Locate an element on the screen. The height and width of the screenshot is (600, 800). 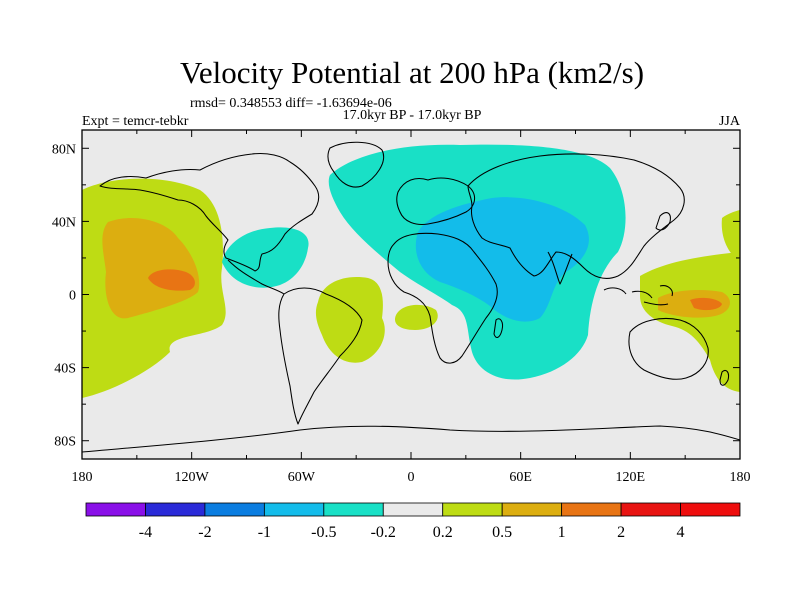
colorbar-label: 4 is located at coordinates (681, 532).